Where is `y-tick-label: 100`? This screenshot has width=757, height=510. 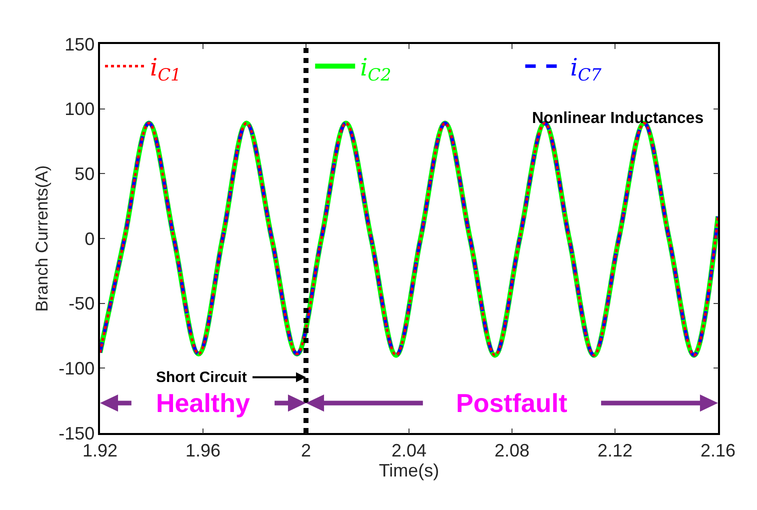 y-tick-label: 100 is located at coordinates (79, 109).